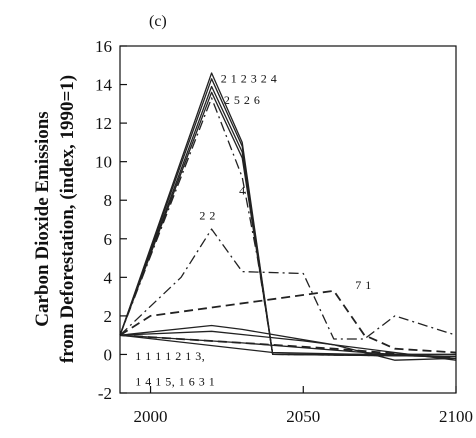  What do you see at coordinates (158, 21) in the screenshot?
I see `panel-label: (c)` at bounding box center [158, 21].